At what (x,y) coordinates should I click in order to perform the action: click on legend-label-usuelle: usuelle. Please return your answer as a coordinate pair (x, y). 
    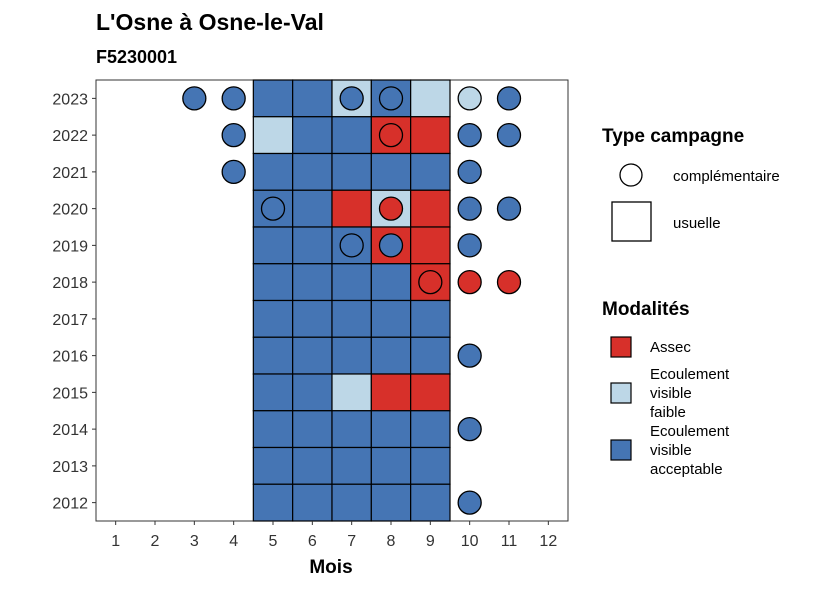
    Looking at the image, I should click on (697, 223).